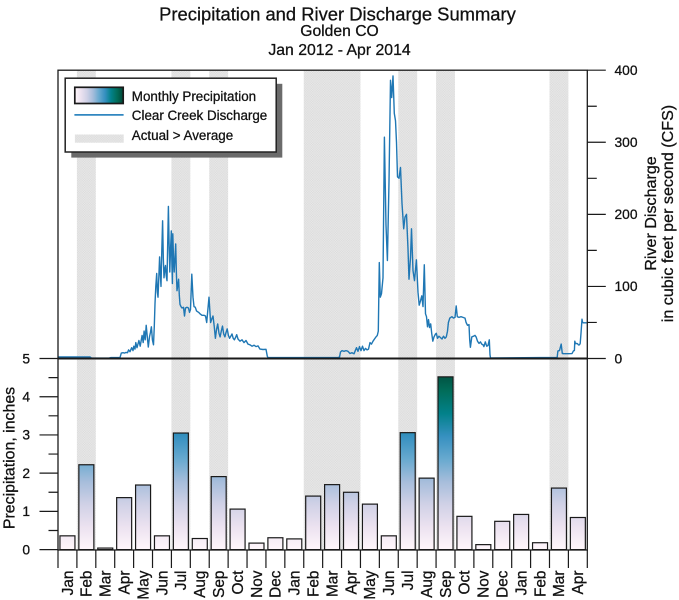  I want to click on svg-text: 5, so click(26, 358).